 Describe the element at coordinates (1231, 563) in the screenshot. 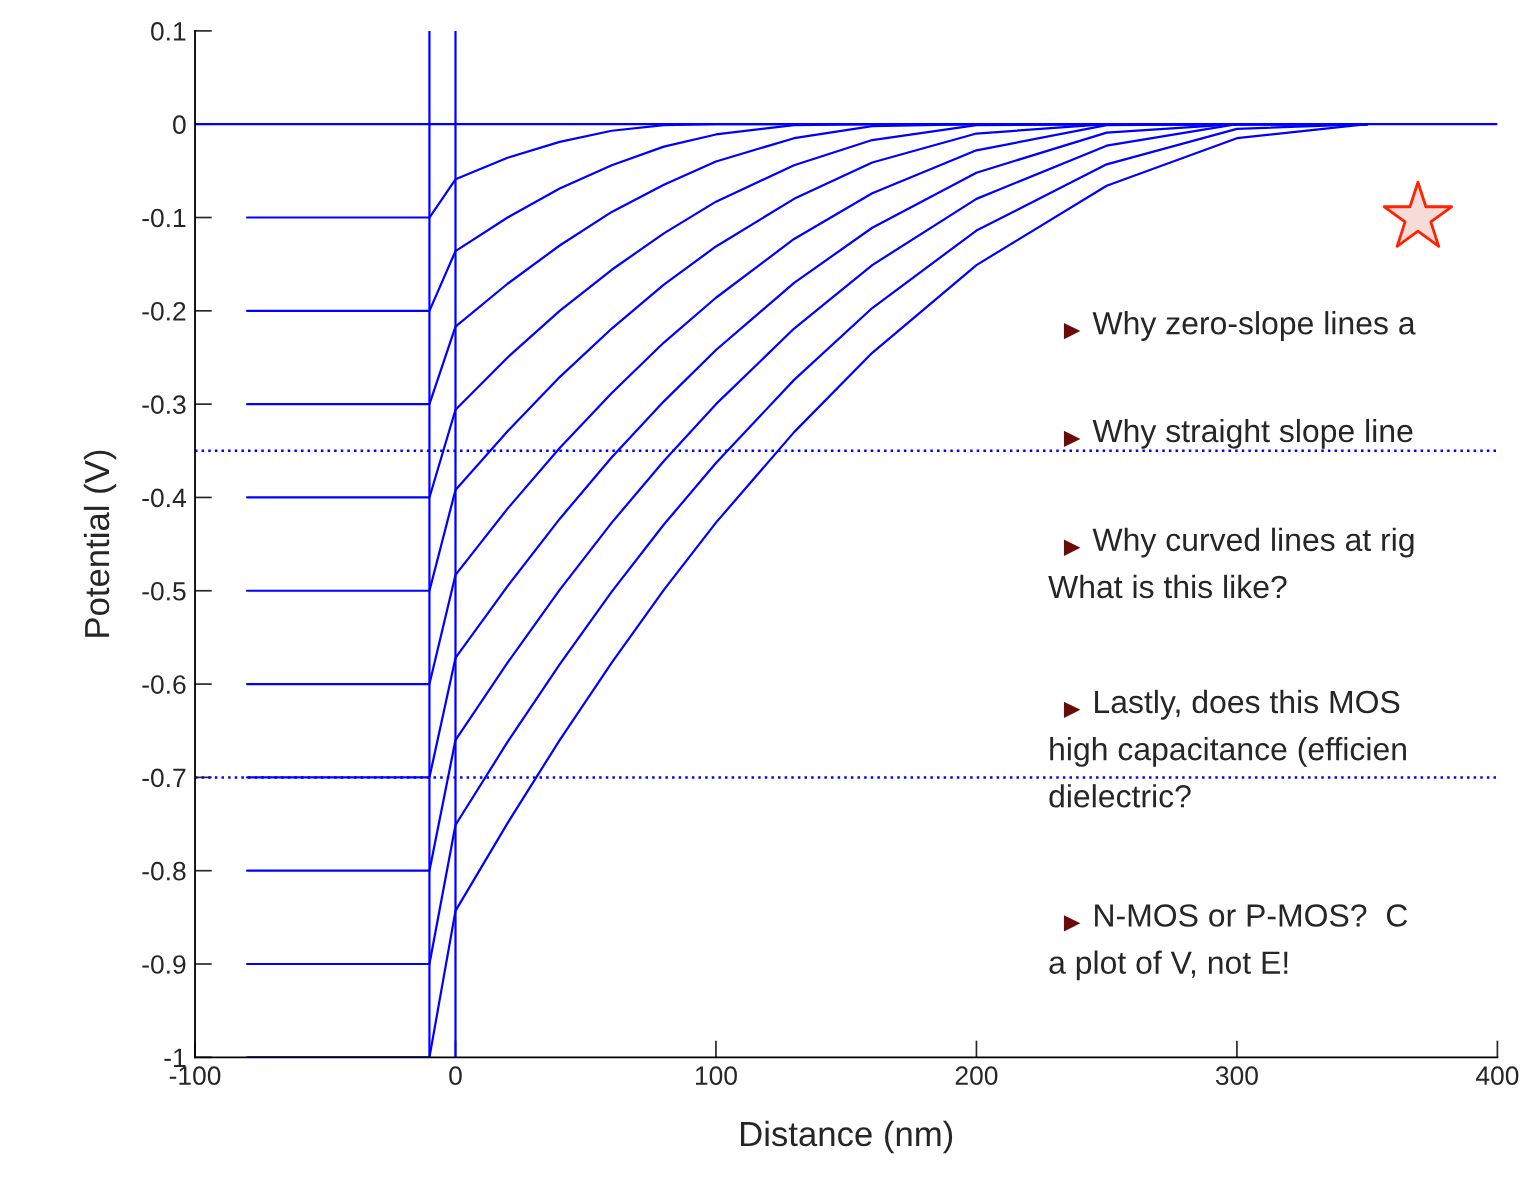

I see `annotation: Why curved lines at rig What is this like?` at that location.